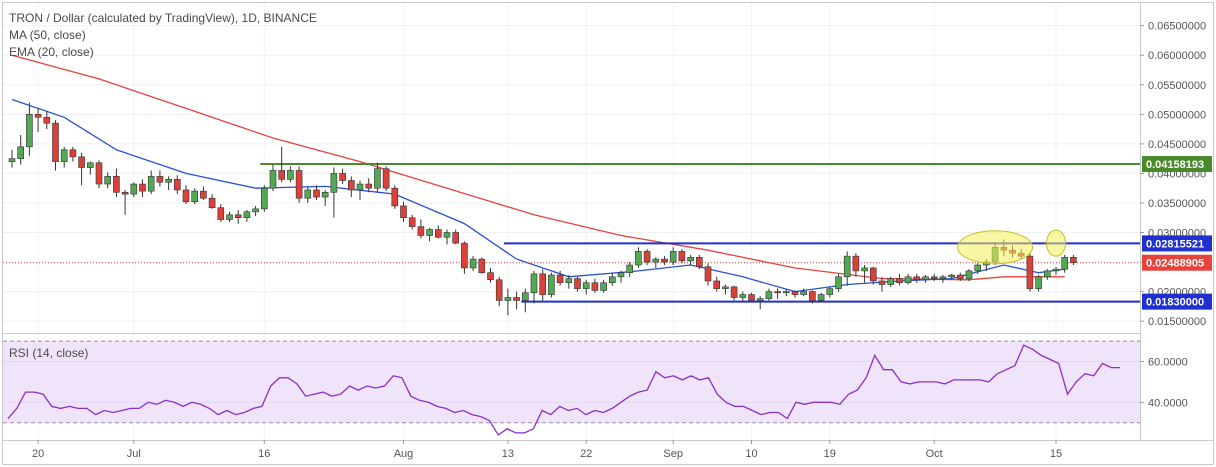  Describe the element at coordinates (1175, 303) in the screenshot. I see `level-badge-label: 0.01830000` at that location.